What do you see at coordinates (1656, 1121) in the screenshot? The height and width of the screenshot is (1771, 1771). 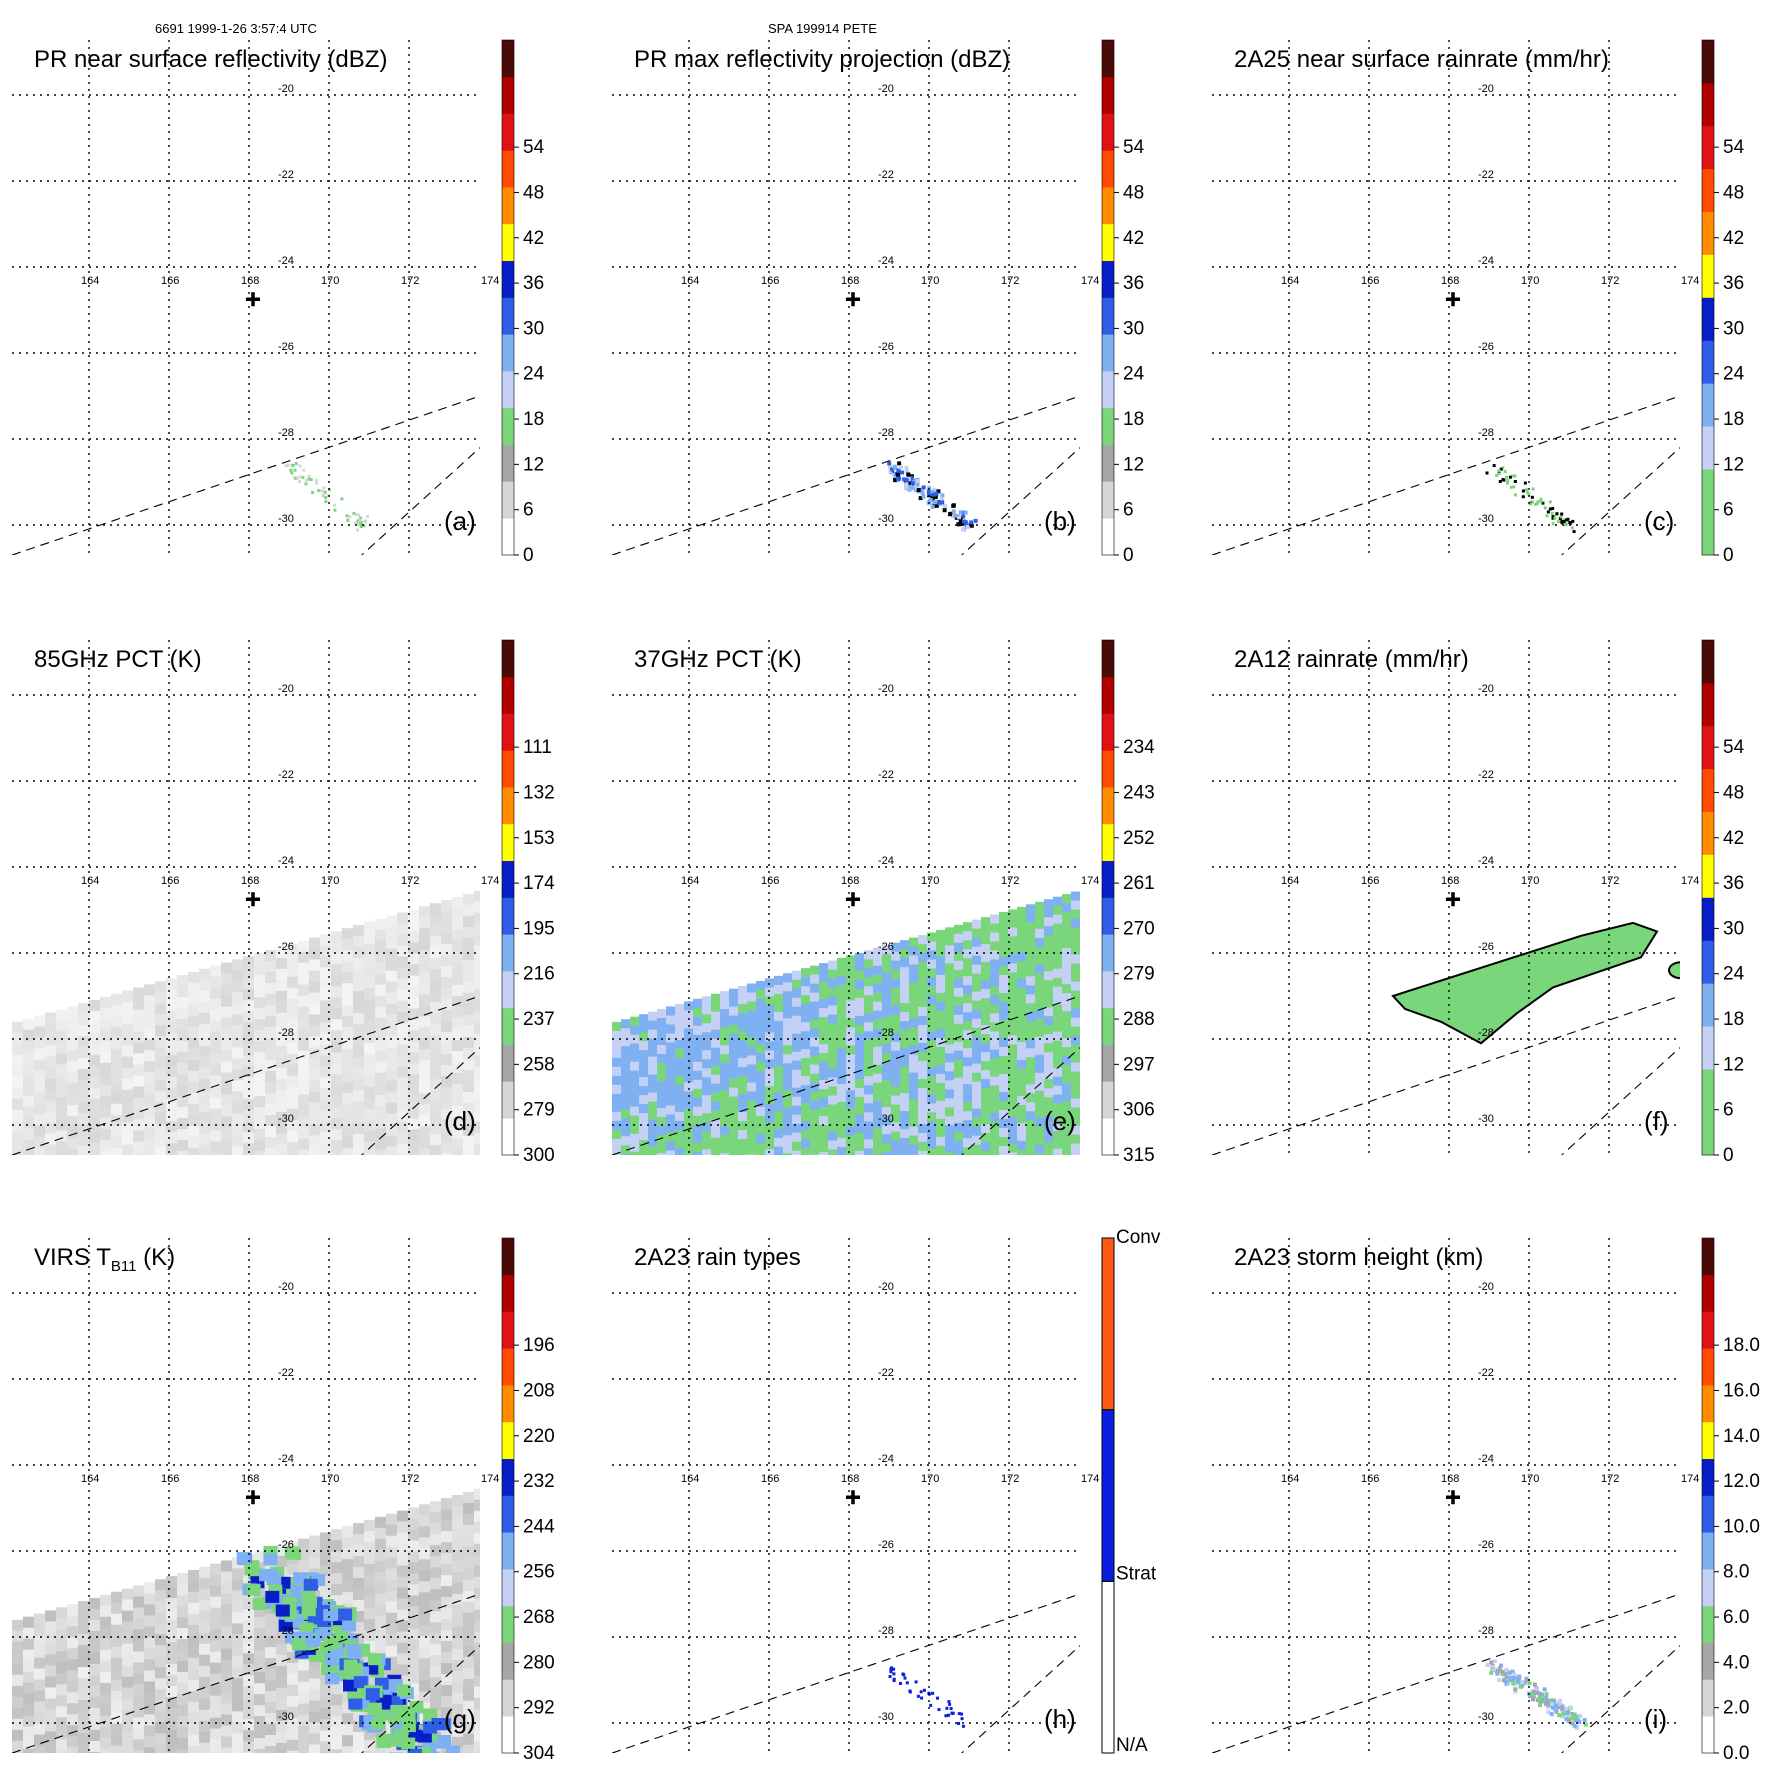 I see `panel-label-f: (f)` at bounding box center [1656, 1121].